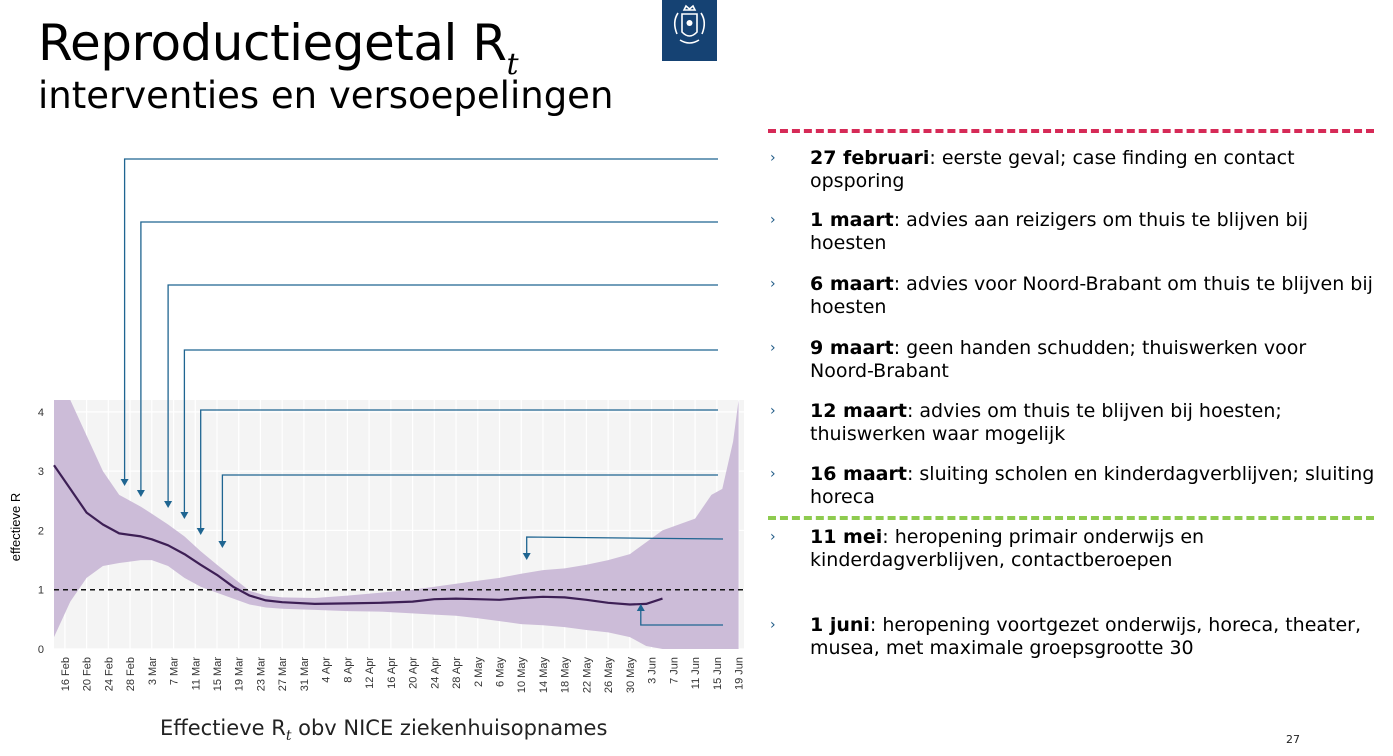  I want to click on x-tick-label: 3 Jun, so click(653, 670).